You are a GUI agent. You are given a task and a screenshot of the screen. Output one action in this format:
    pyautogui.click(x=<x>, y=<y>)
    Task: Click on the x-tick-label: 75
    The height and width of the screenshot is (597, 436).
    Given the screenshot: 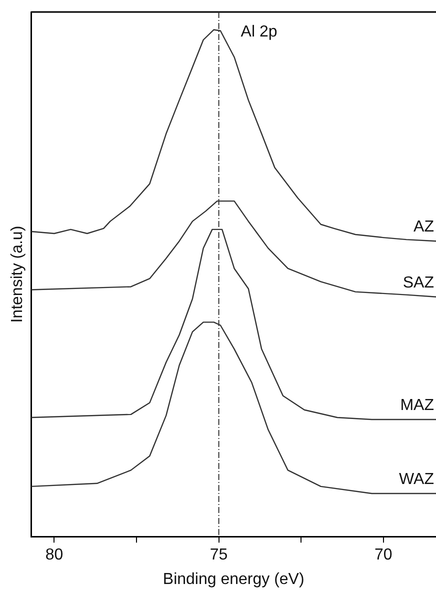 What is the action you would take?
    pyautogui.click(x=219, y=555)
    